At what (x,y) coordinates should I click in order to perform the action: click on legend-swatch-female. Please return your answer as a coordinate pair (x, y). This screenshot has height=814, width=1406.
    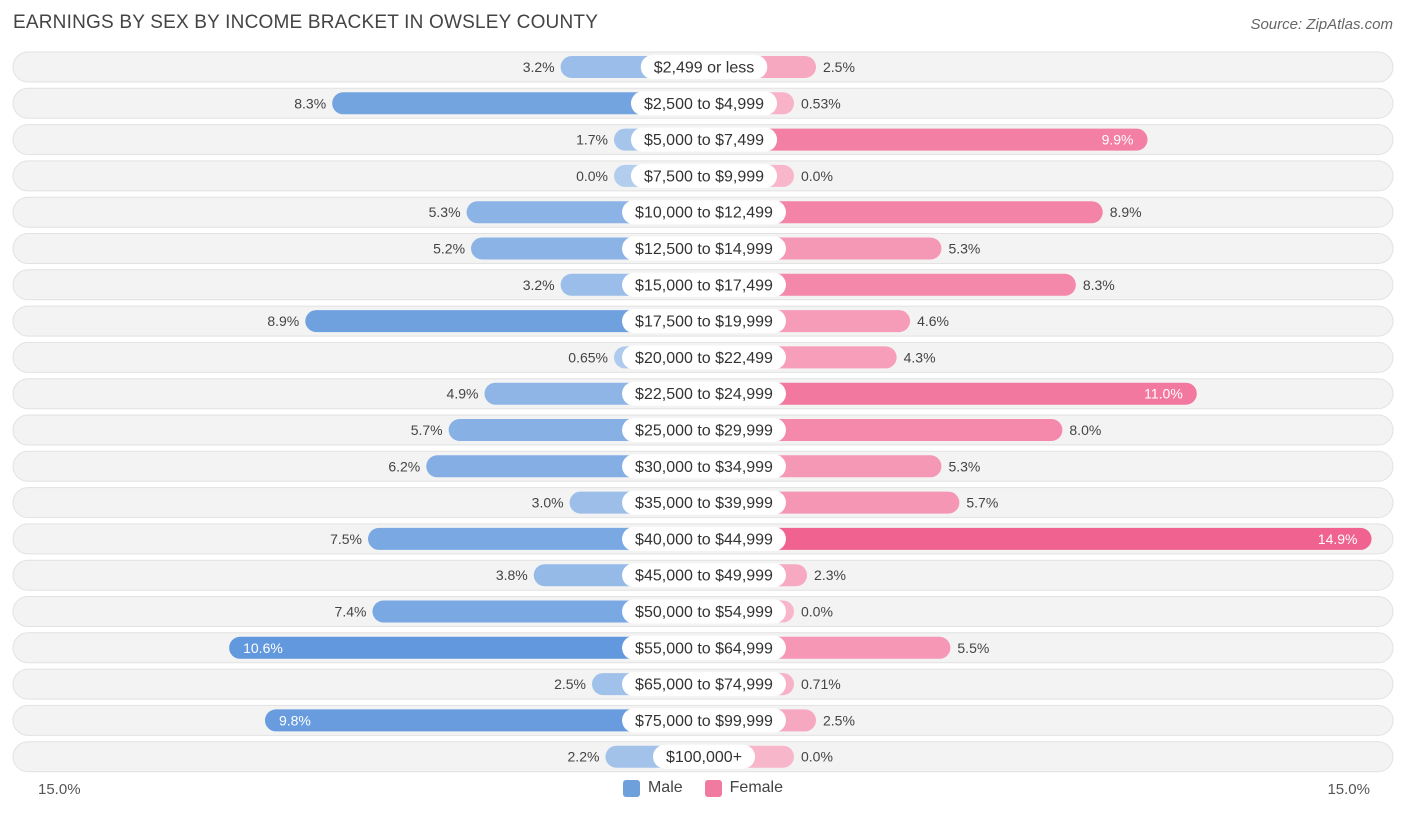
    Looking at the image, I should click on (713, 788).